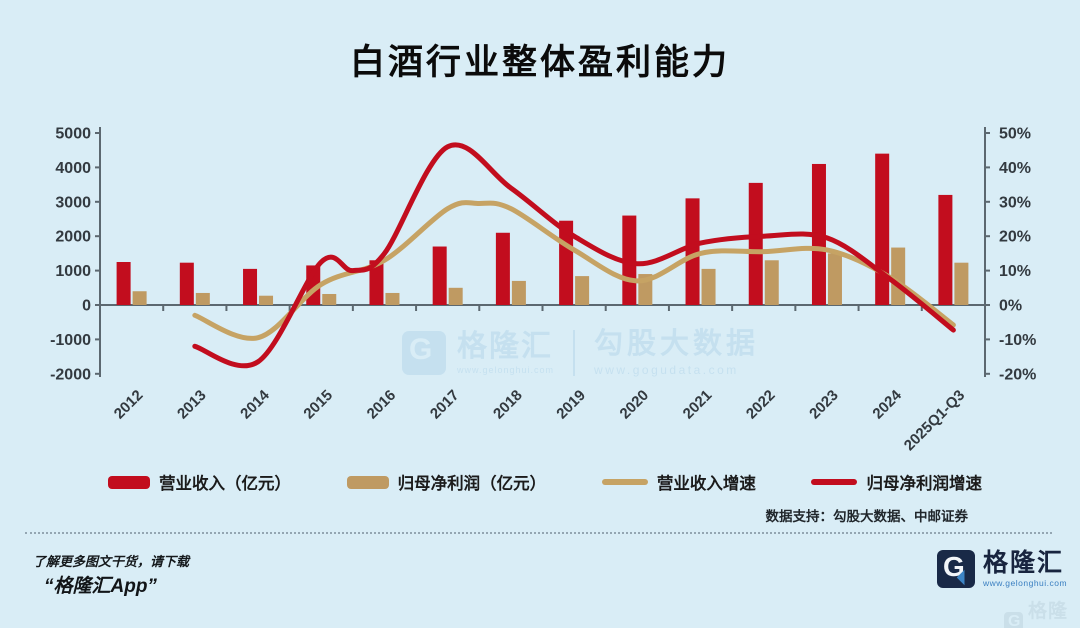  What do you see at coordinates (956, 569) in the screenshot?
I see `gelonghui-logo-icon: G` at bounding box center [956, 569].